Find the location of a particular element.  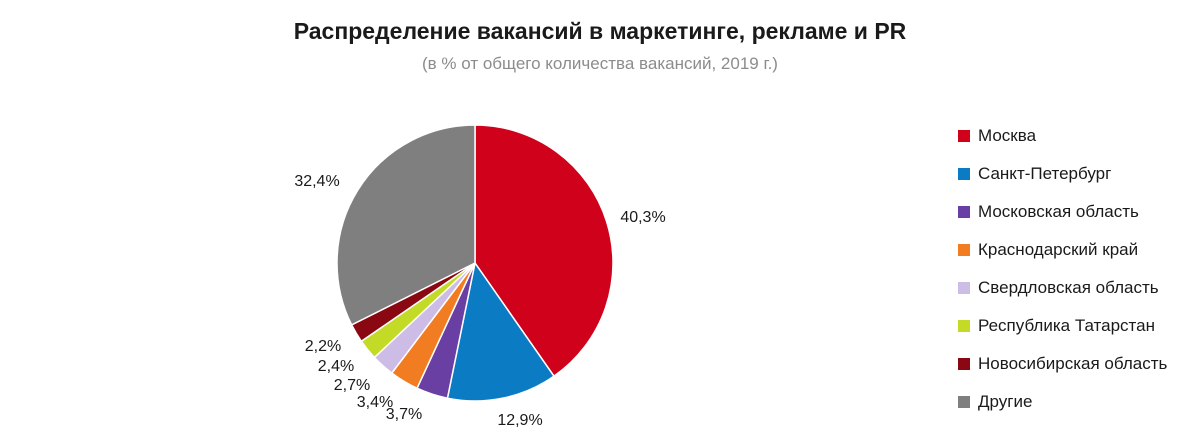

legend-item: Новосибирская область is located at coordinates (1062, 364).